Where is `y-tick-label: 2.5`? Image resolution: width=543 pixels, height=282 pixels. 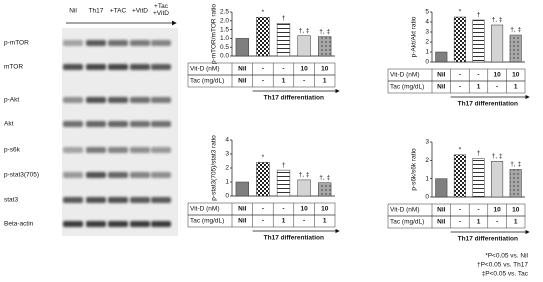
y-tick-label: 2.5 is located at coordinates (224, 12).